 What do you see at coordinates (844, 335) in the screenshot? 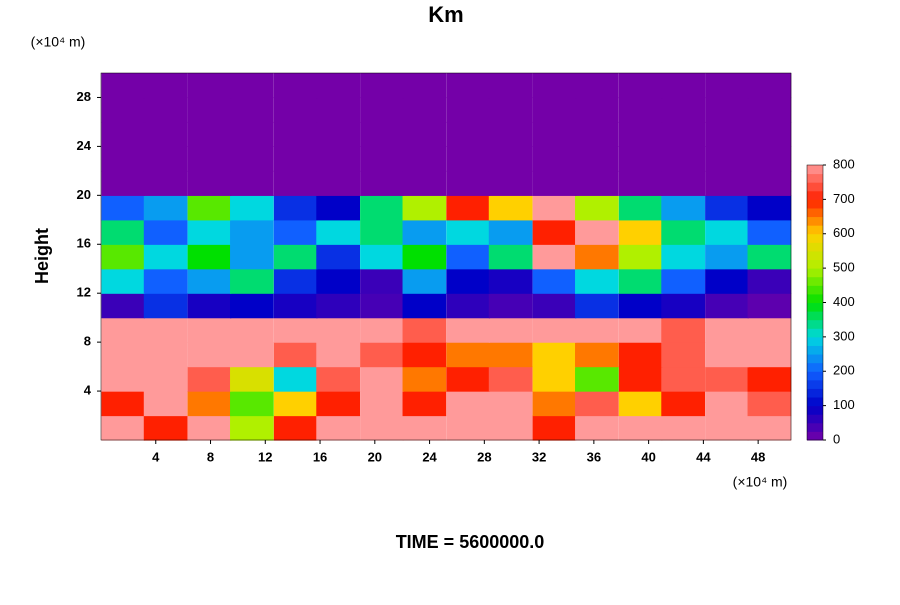
I see `colorbar-tick-label: 300` at bounding box center [844, 335].